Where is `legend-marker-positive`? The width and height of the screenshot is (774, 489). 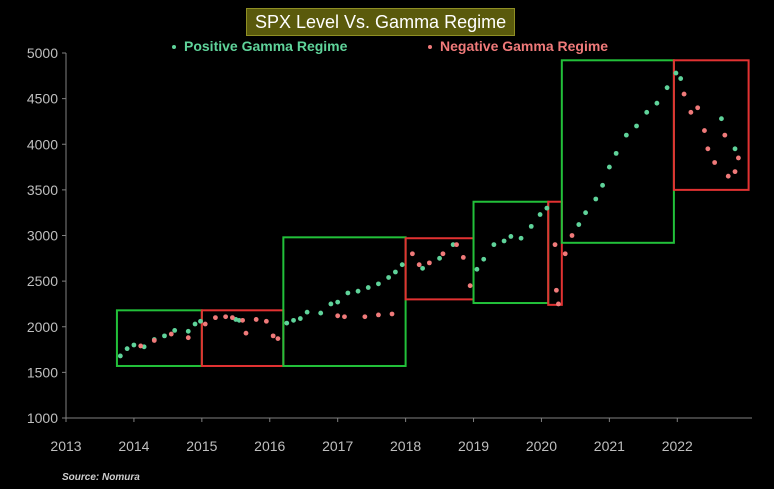 legend-marker-positive is located at coordinates (174, 47).